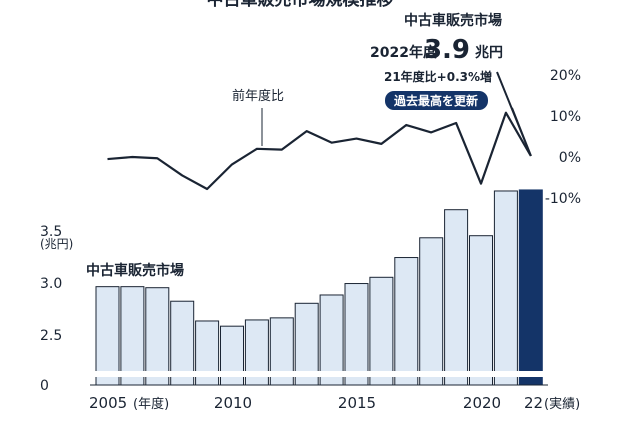  Describe the element at coordinates (447, 50) in the screenshot. I see `callout-value: 3.9` at that location.